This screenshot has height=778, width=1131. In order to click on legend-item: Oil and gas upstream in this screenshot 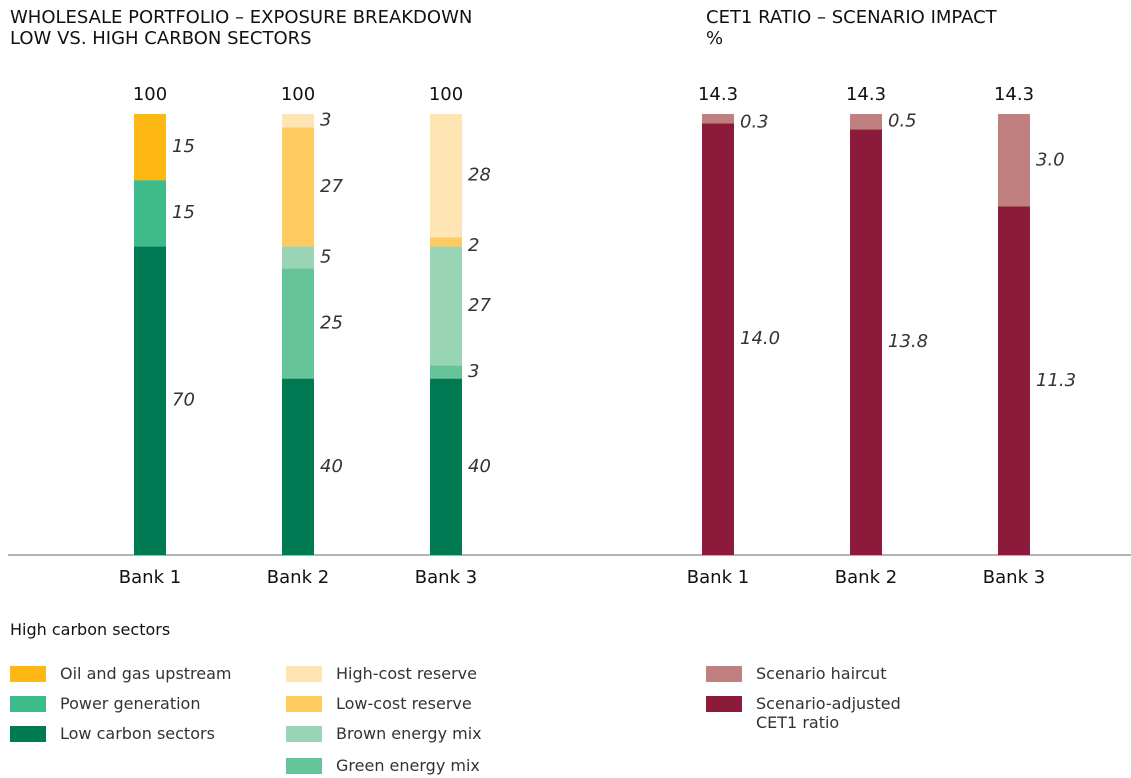, I will do `click(140, 673)`.